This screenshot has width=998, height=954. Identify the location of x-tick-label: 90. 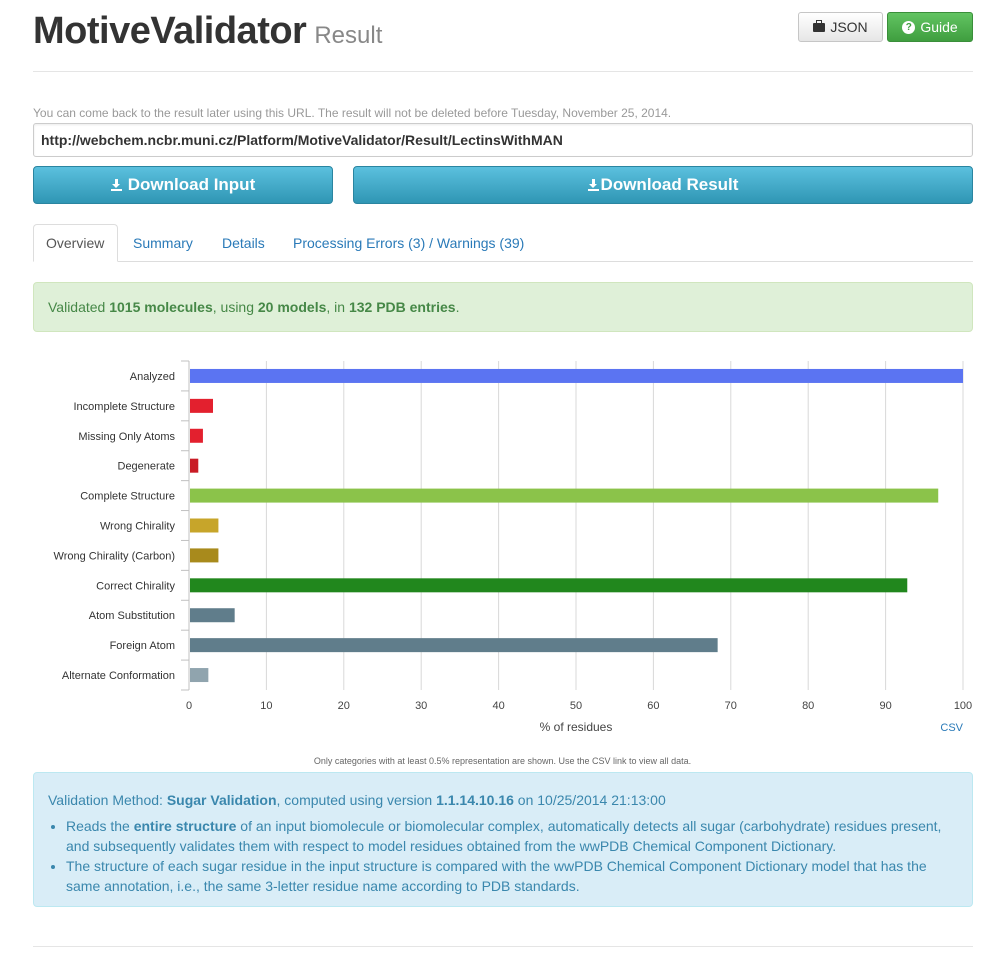
(885, 706).